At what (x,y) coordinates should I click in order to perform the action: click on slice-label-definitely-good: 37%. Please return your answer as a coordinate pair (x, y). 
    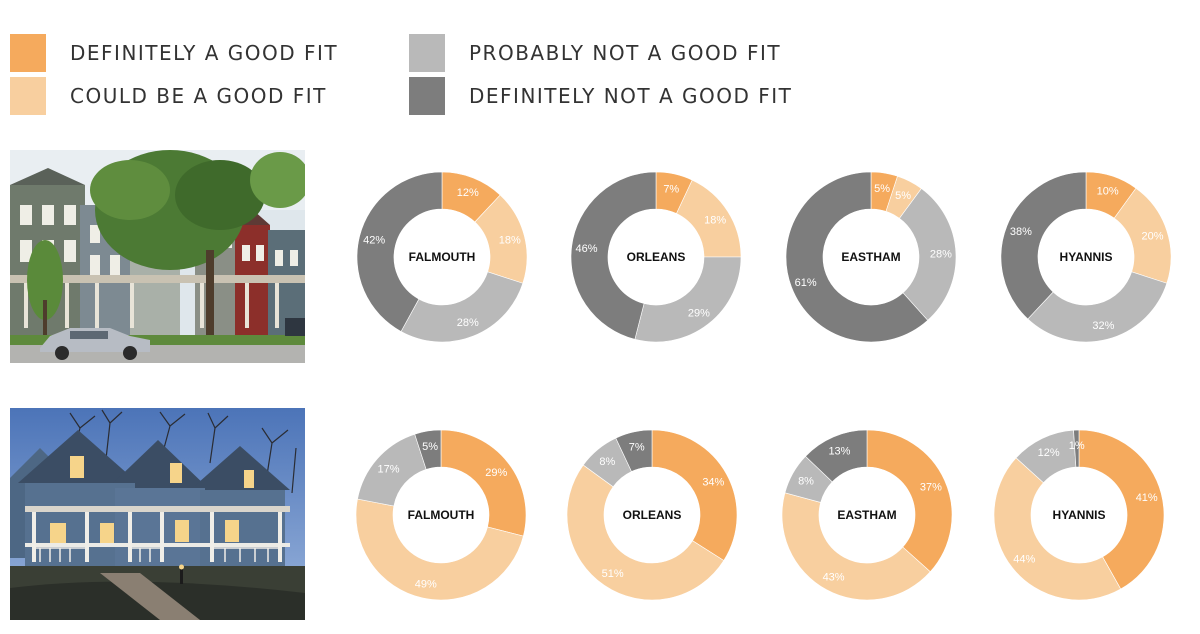
    Looking at the image, I should click on (931, 487).